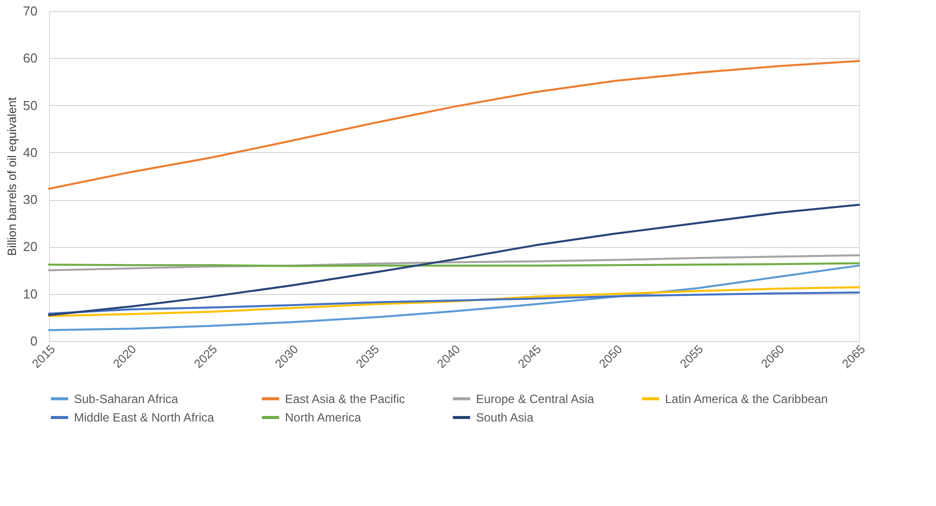  What do you see at coordinates (505, 417) in the screenshot?
I see `legend-label: South Asia` at bounding box center [505, 417].